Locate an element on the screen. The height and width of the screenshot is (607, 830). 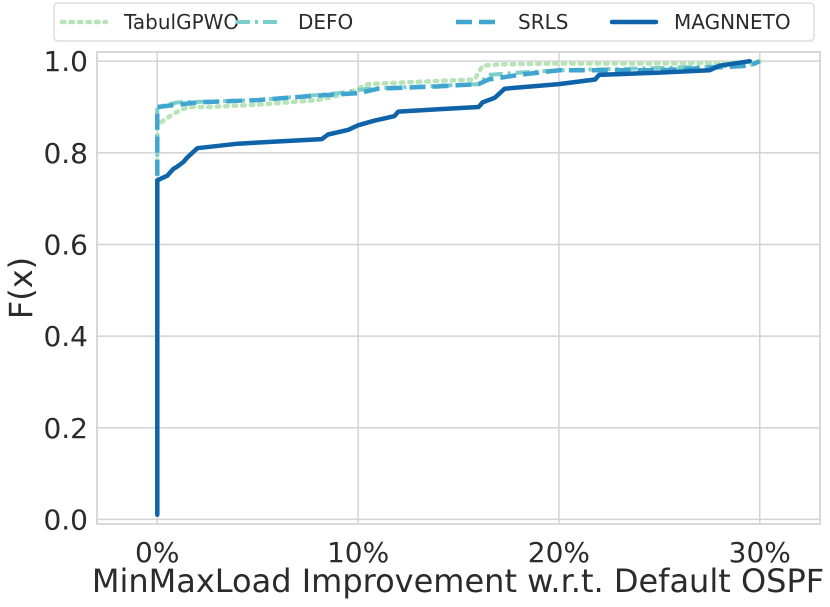
y-axis-label: F(x) is located at coordinates (21, 288).